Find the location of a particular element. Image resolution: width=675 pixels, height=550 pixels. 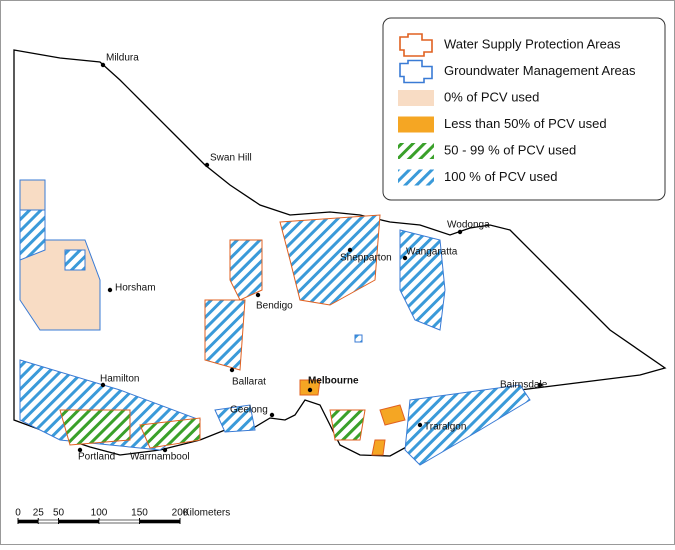

place-label: Geelong is located at coordinates (249, 410).